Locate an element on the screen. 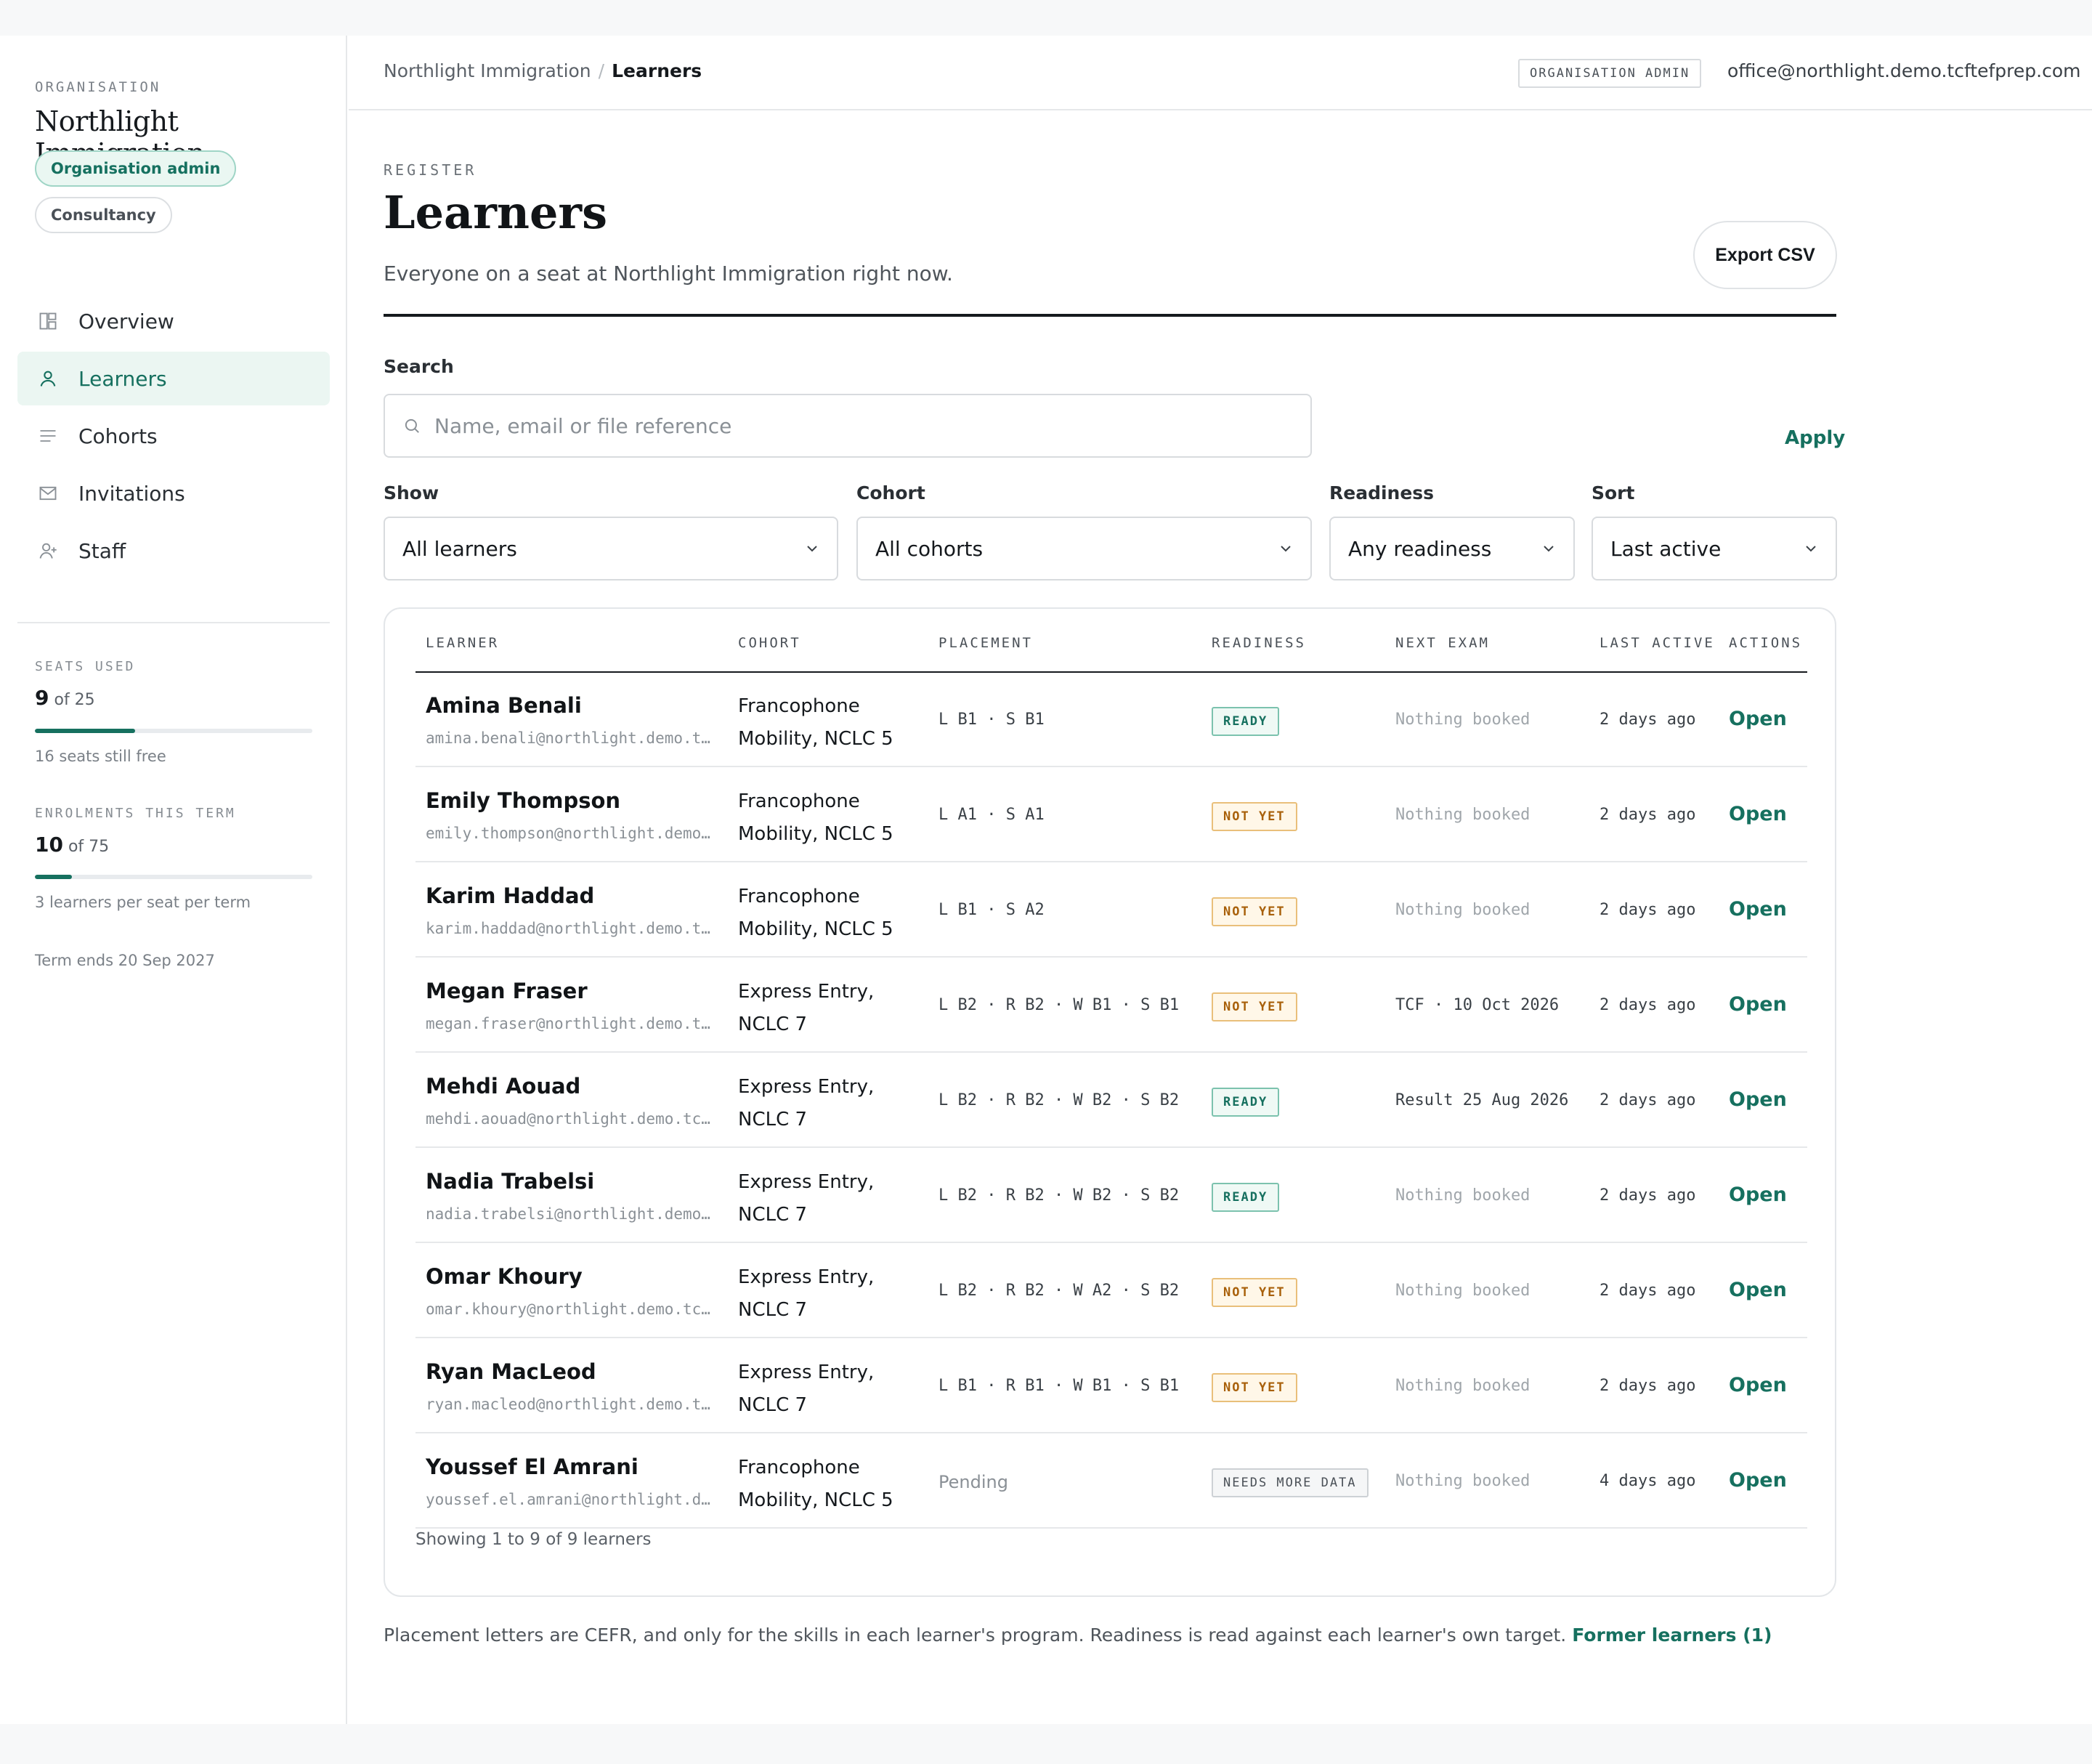  show-select: All learners is located at coordinates (611, 548).